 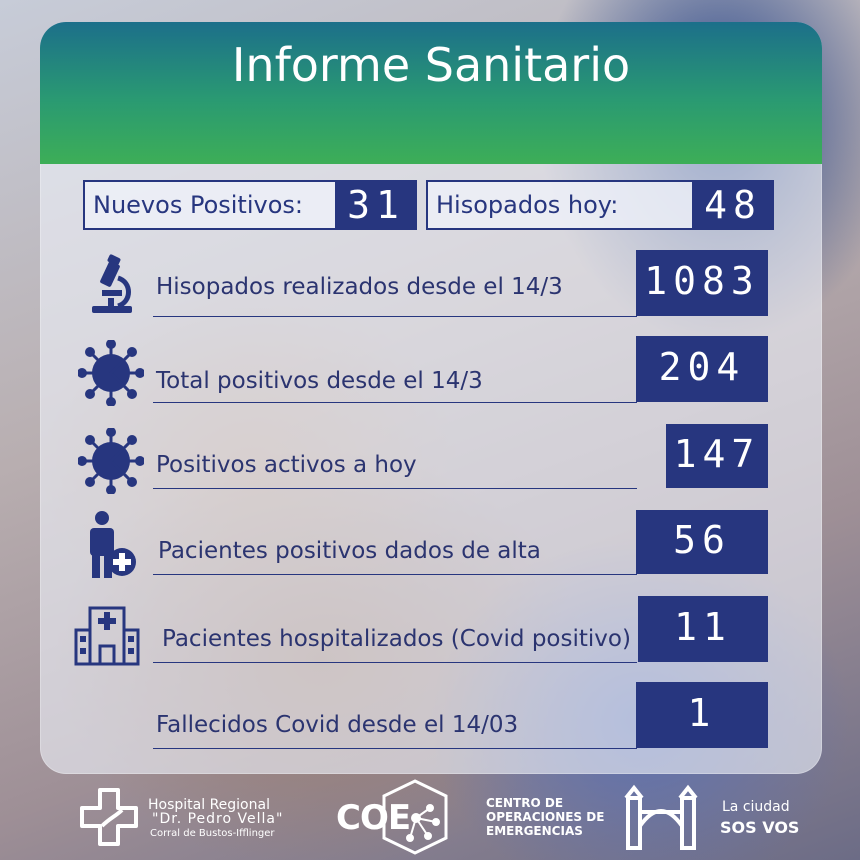 What do you see at coordinates (527, 205) in the screenshot?
I see `swabs-today-label: Hisopados hoy:` at bounding box center [527, 205].